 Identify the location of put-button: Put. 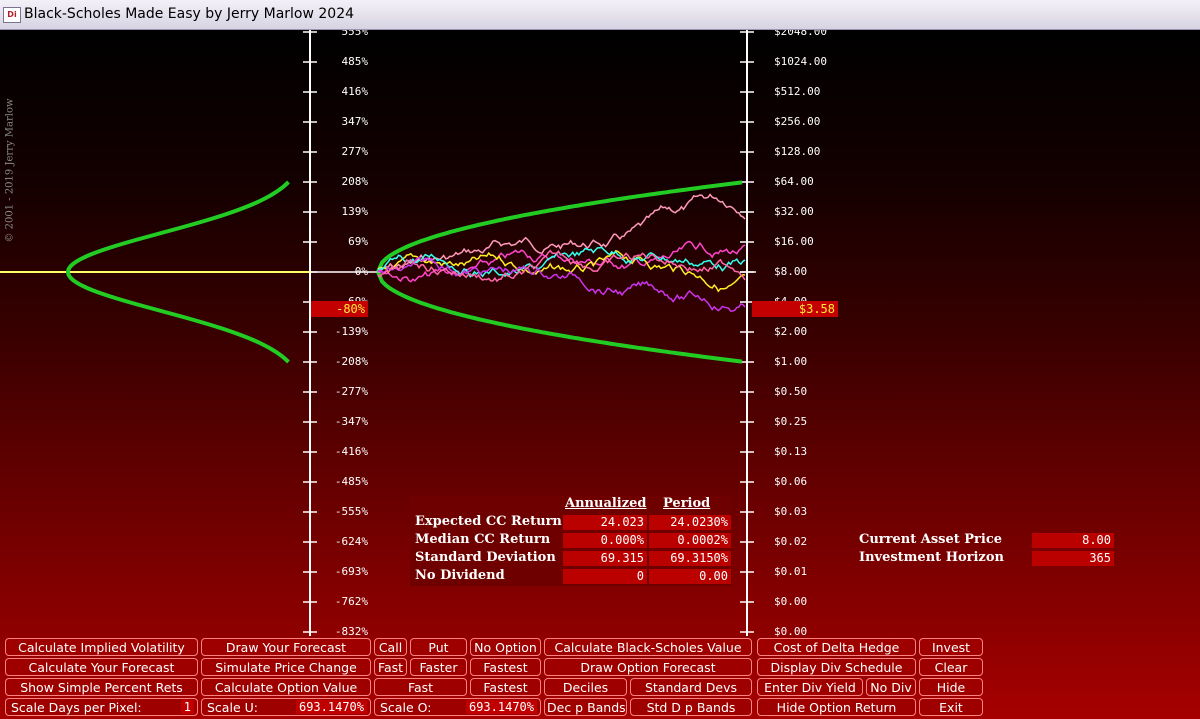
(438, 647).